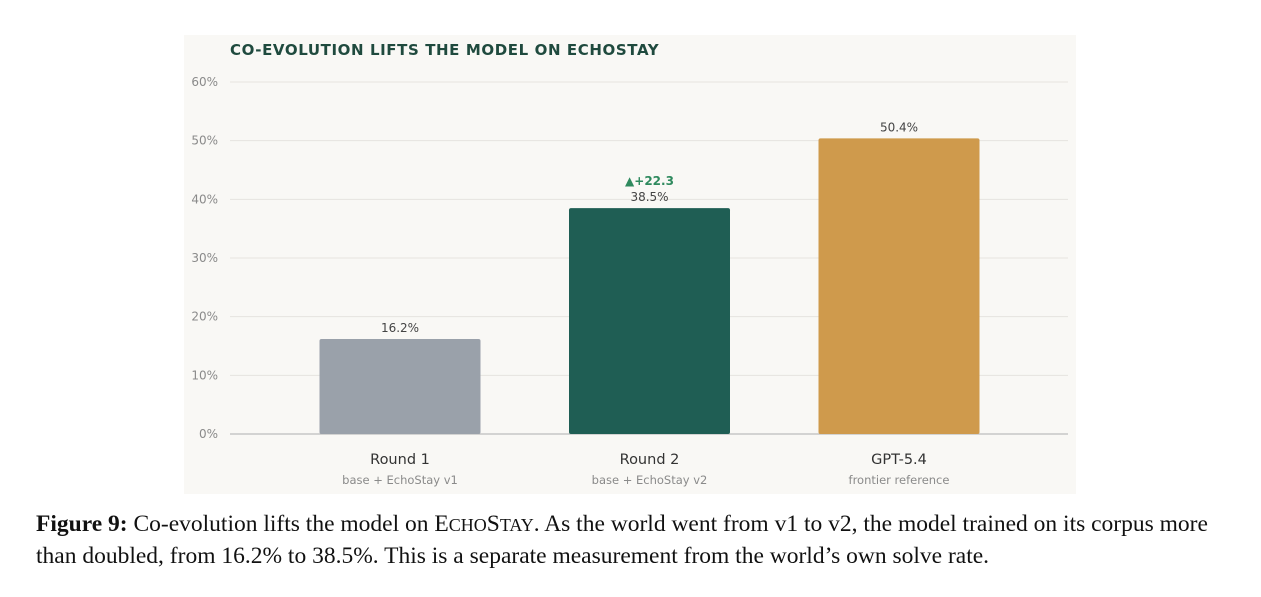  I want to click on figure-label: Figure 9:, so click(82, 524).